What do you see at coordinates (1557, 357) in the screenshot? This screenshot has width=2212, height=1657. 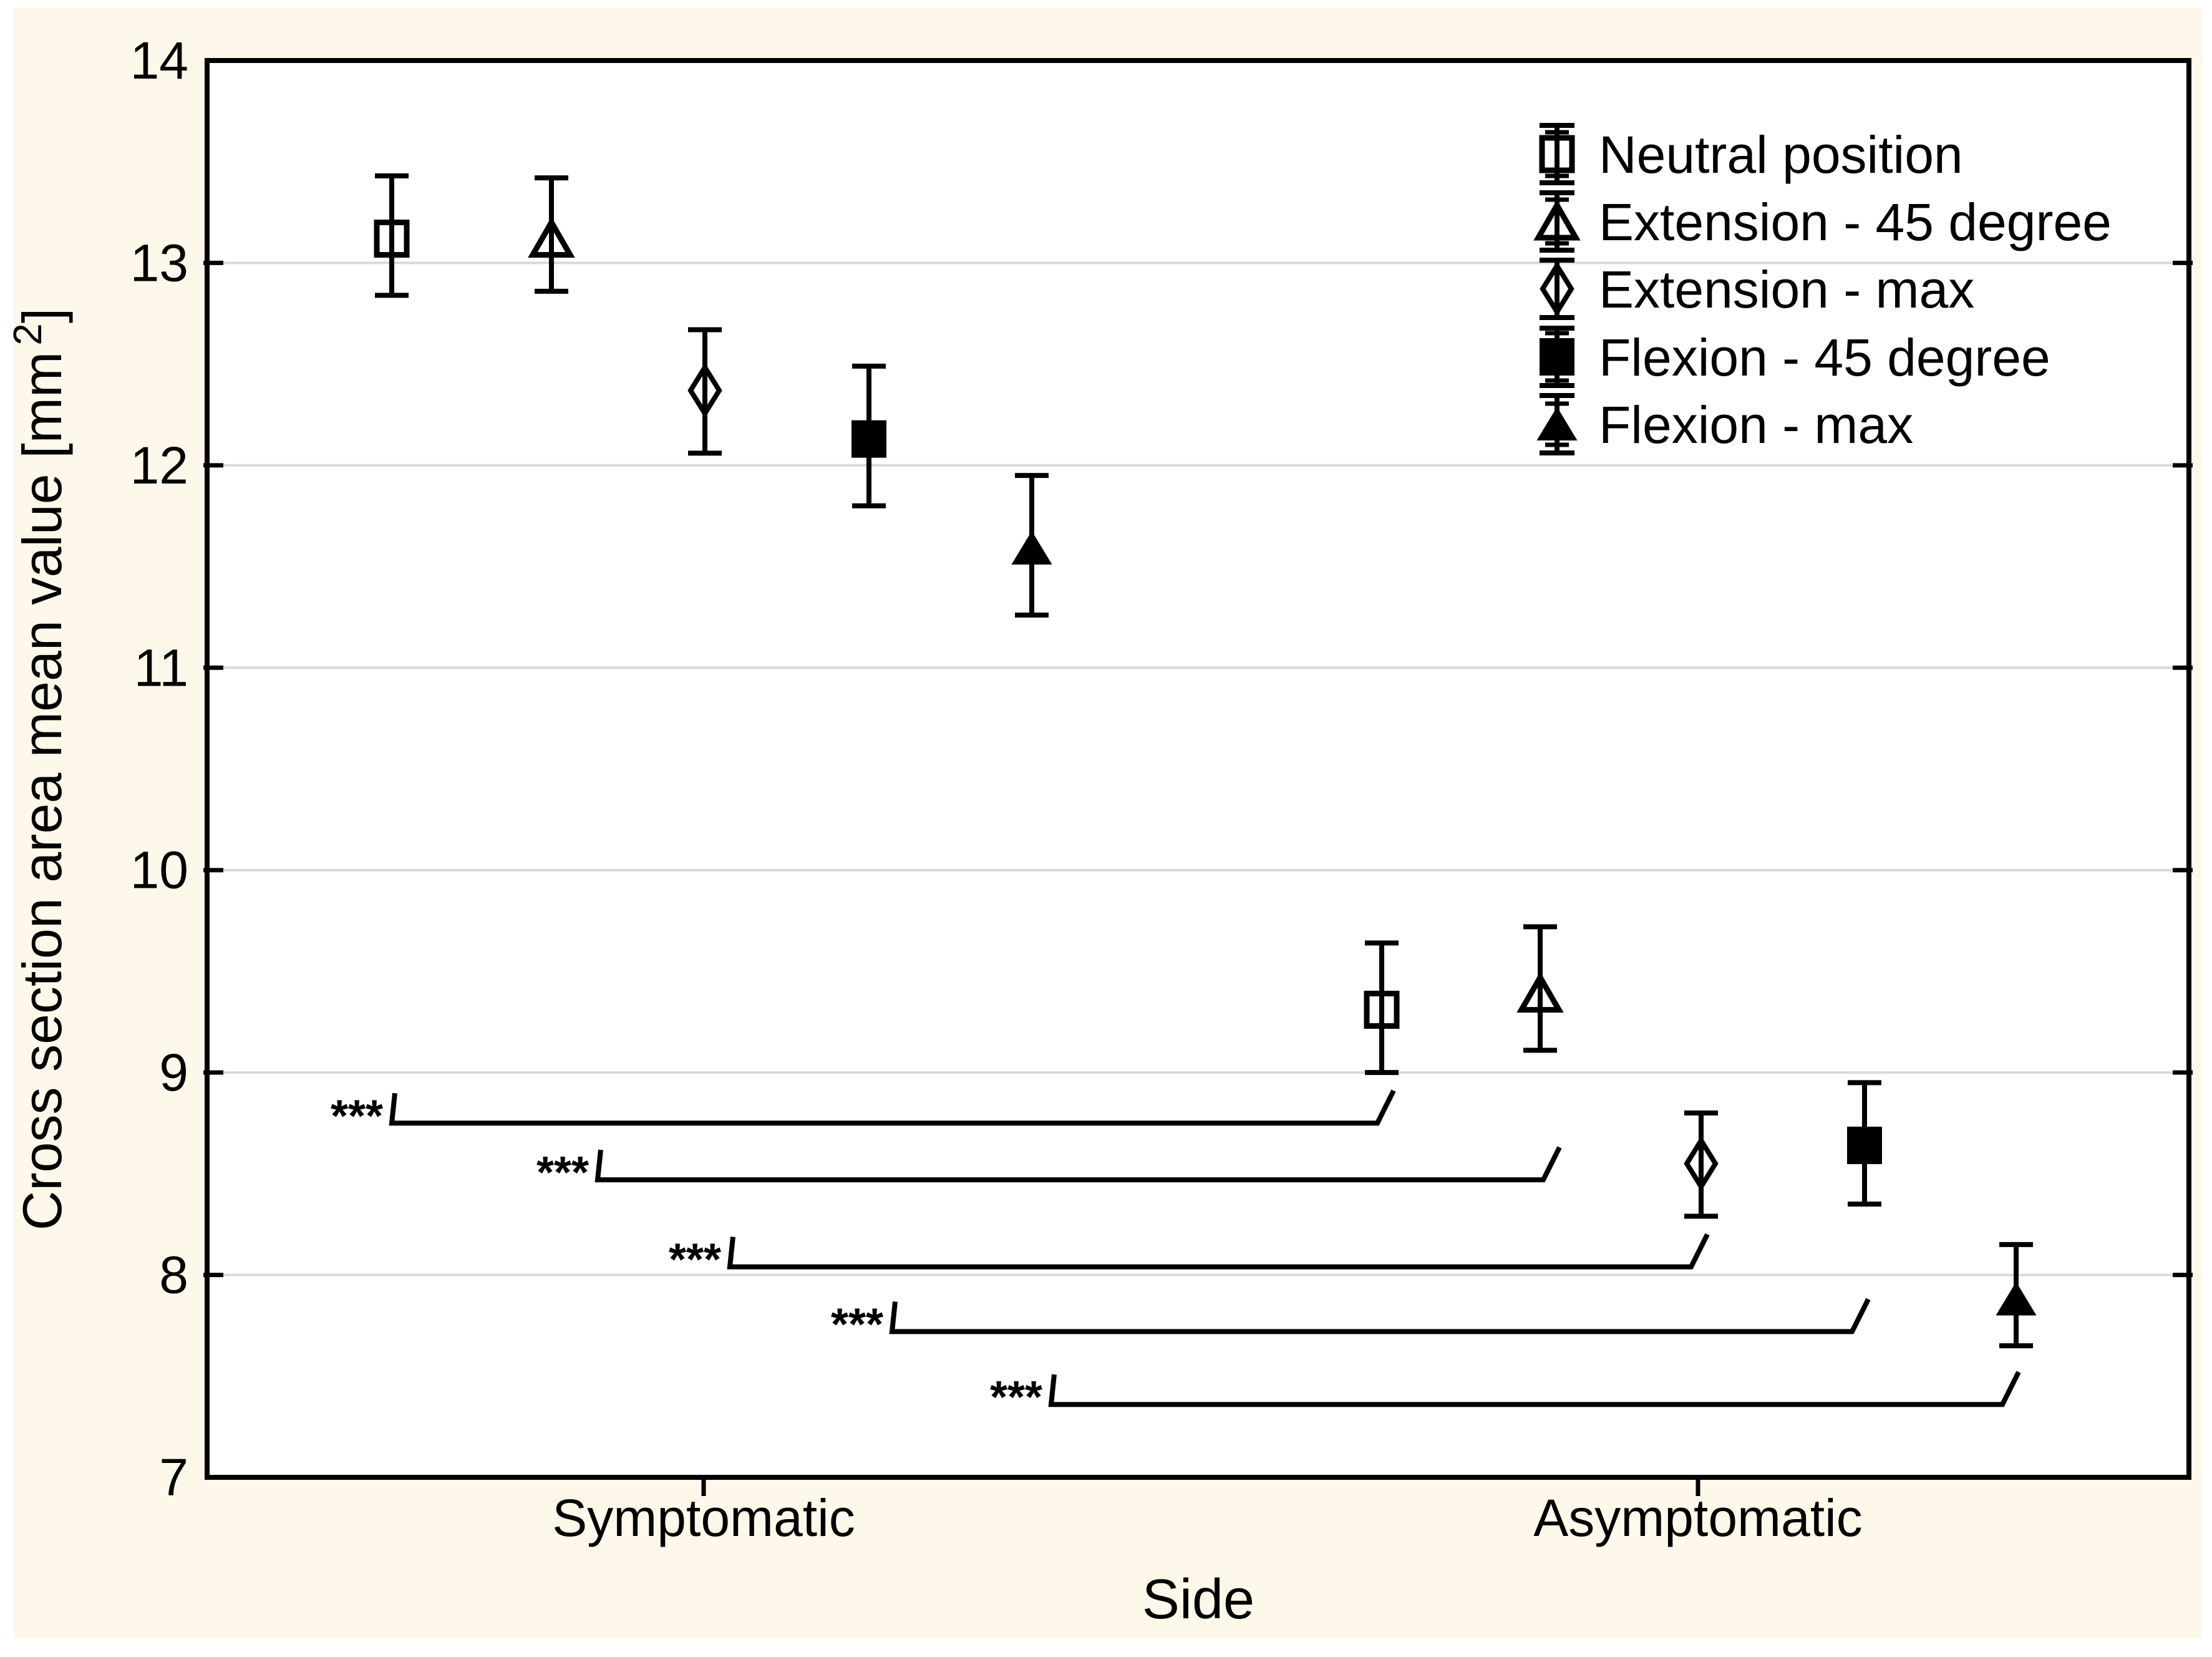 I see `filled-square-icon` at bounding box center [1557, 357].